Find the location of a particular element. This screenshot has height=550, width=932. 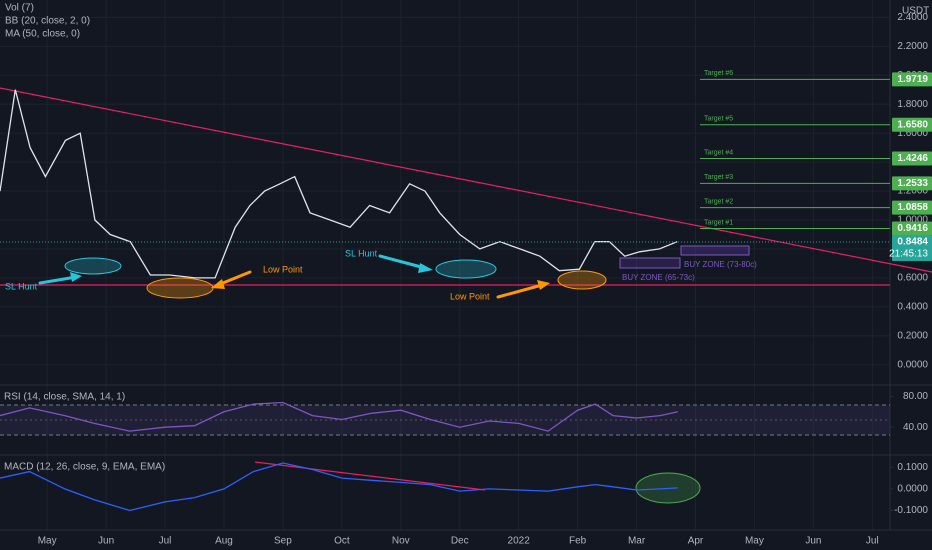

y-tick-label: -0.1000 is located at coordinates (911, 510).